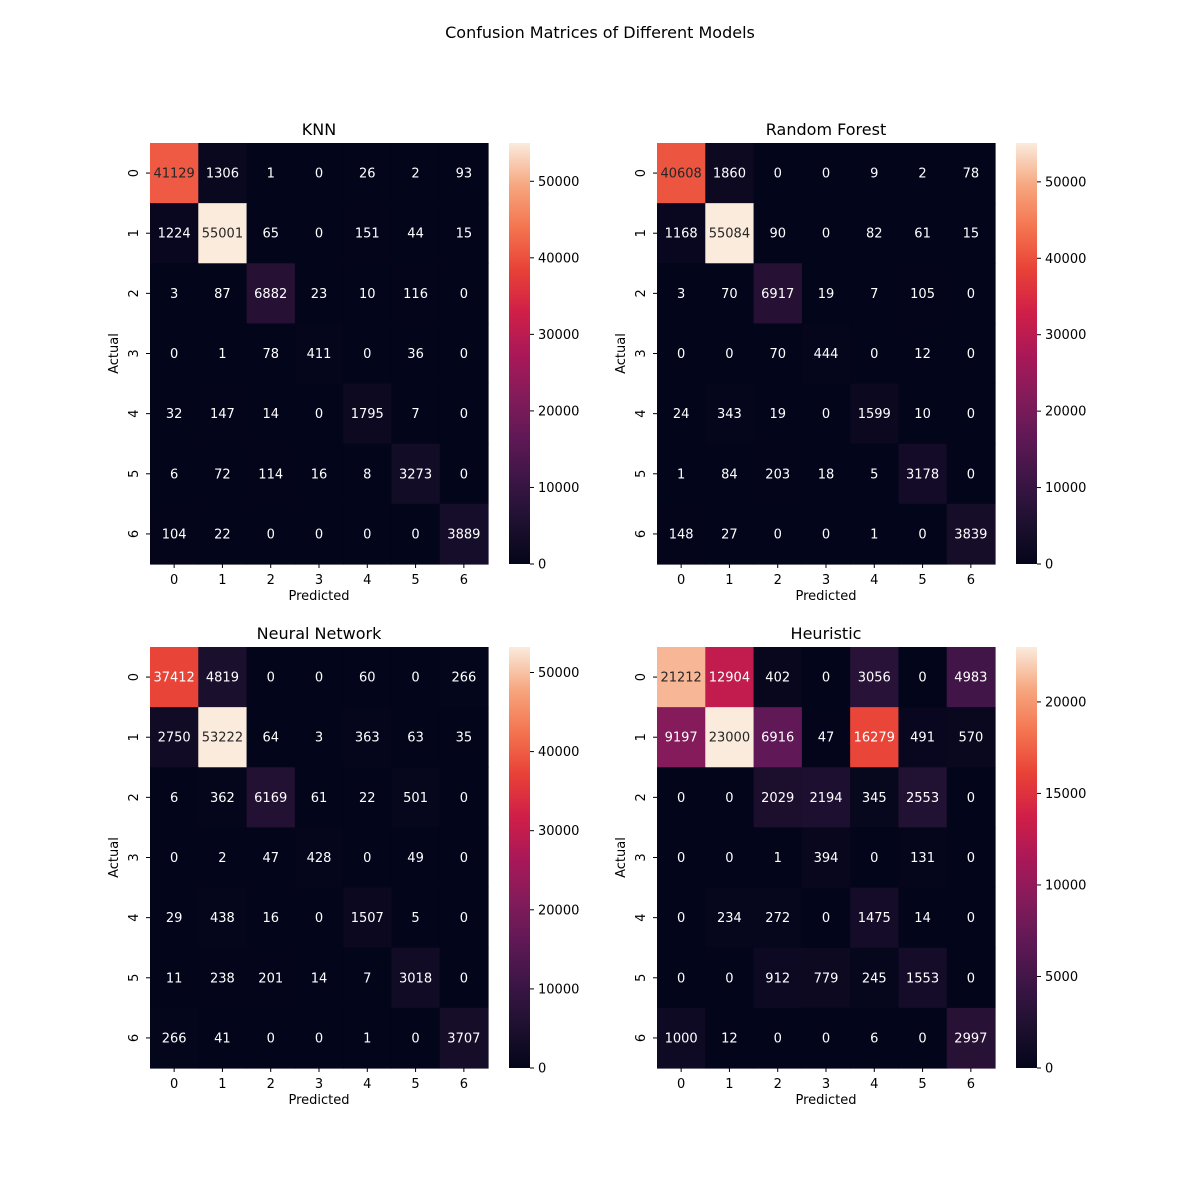 Image resolution: width=1200 pixels, height=1200 pixels. What do you see at coordinates (222, 1038) in the screenshot?
I see `cell-value: 41` at bounding box center [222, 1038].